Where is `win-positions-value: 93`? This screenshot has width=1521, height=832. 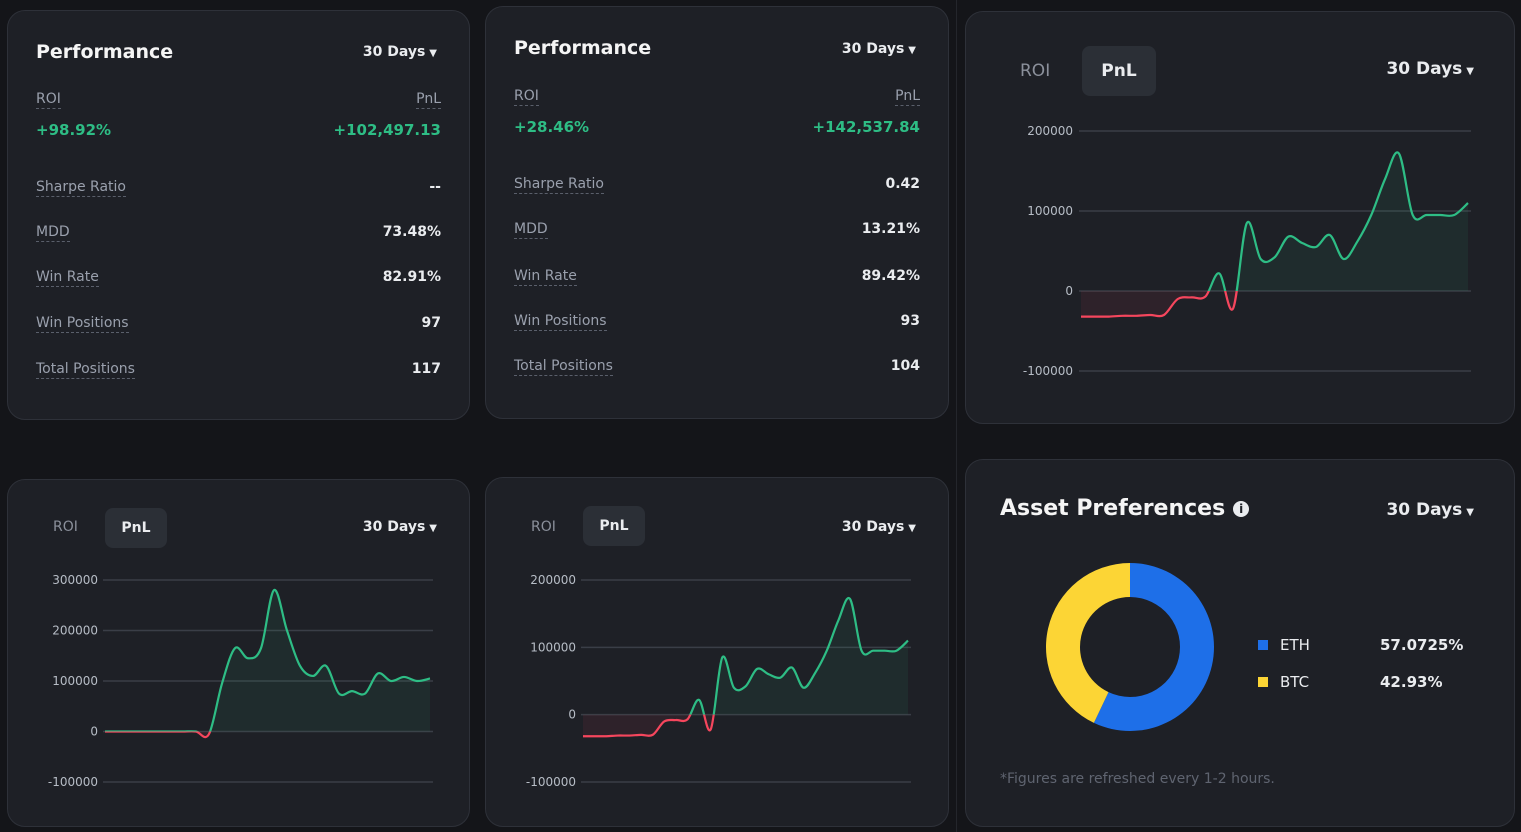 win-positions-value: 93 is located at coordinates (910, 321).